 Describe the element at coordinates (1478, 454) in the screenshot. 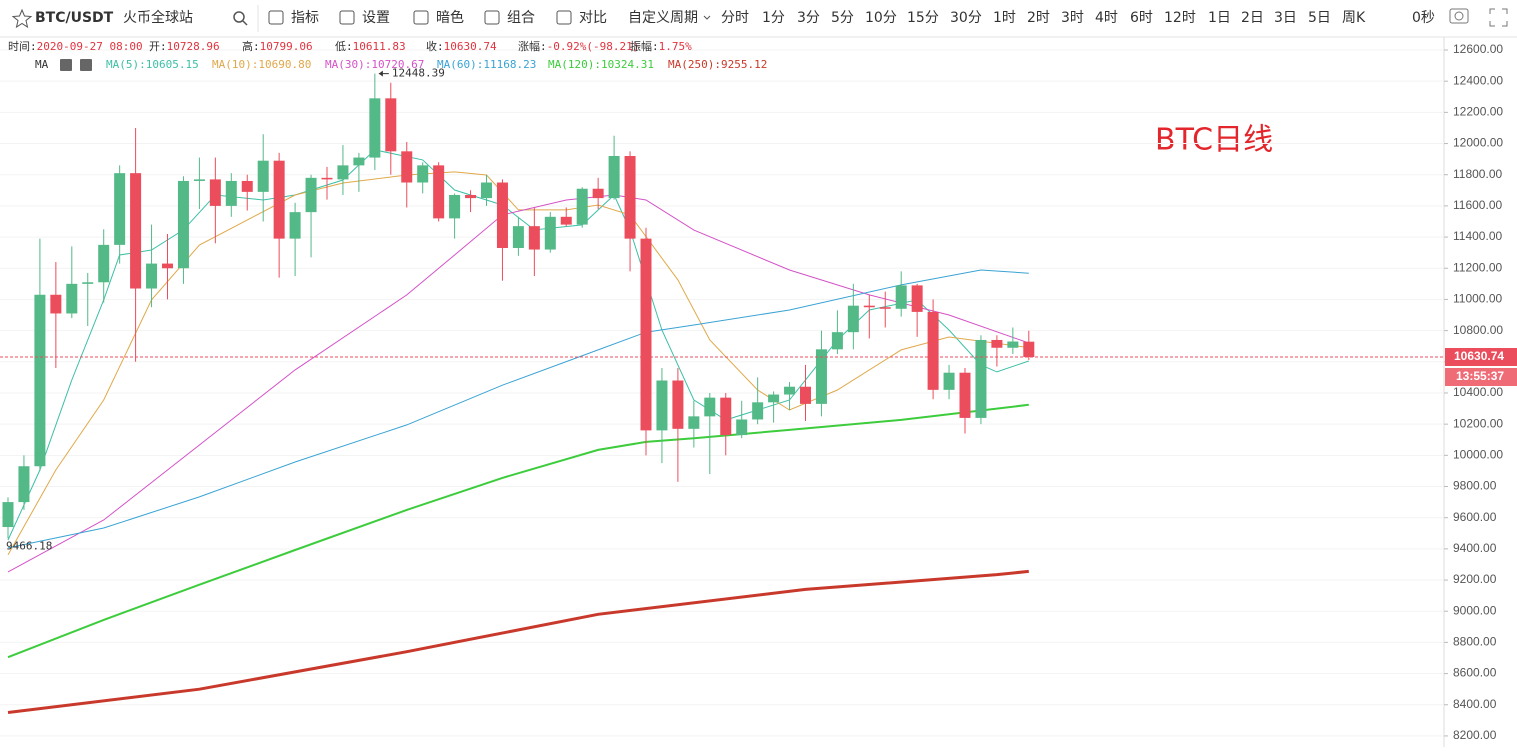

I see `y-tick-label: 10000.00` at that location.